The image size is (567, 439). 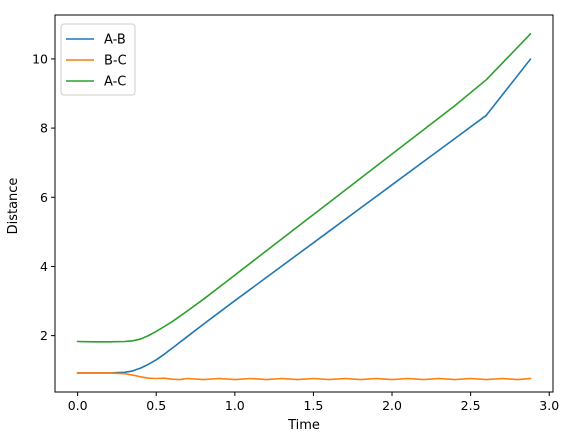 What do you see at coordinates (549, 405) in the screenshot?
I see `x-tick-label: 3.0` at bounding box center [549, 405].